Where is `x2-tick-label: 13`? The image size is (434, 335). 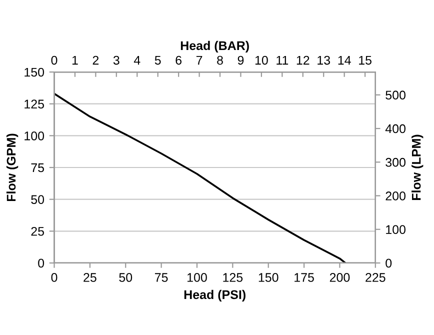 x2-tick-label: 13 is located at coordinates (324, 60).